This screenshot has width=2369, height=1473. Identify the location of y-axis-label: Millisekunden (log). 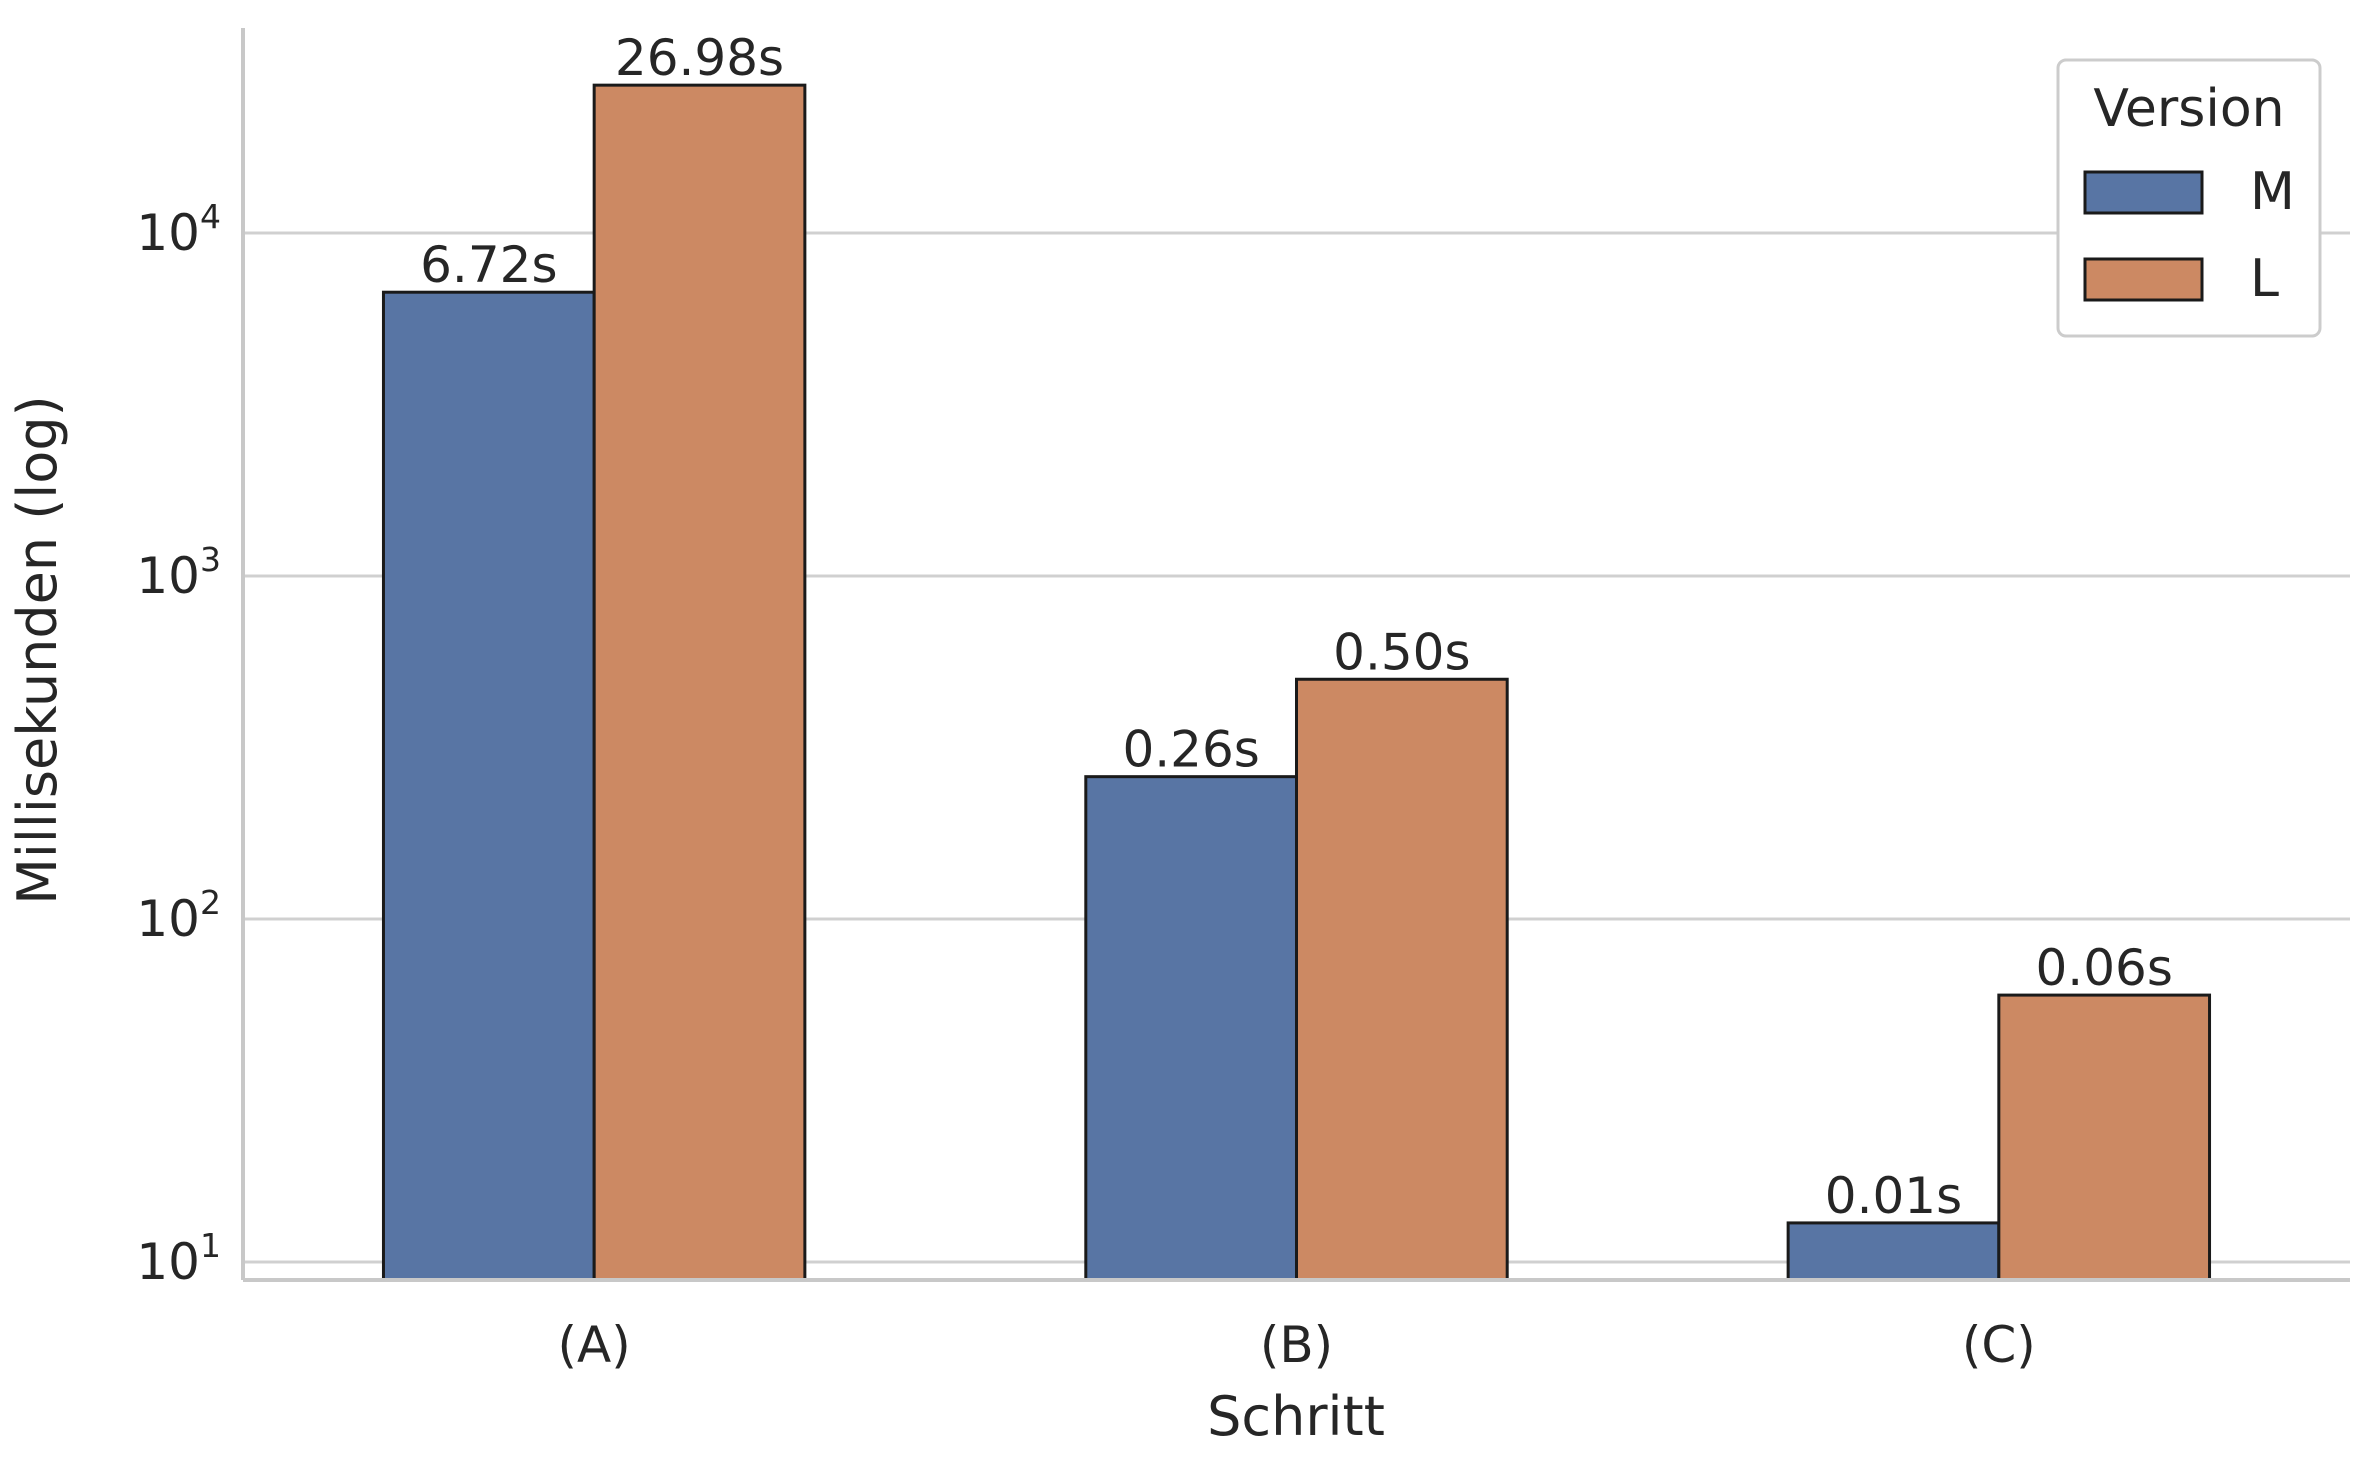
(37, 649).